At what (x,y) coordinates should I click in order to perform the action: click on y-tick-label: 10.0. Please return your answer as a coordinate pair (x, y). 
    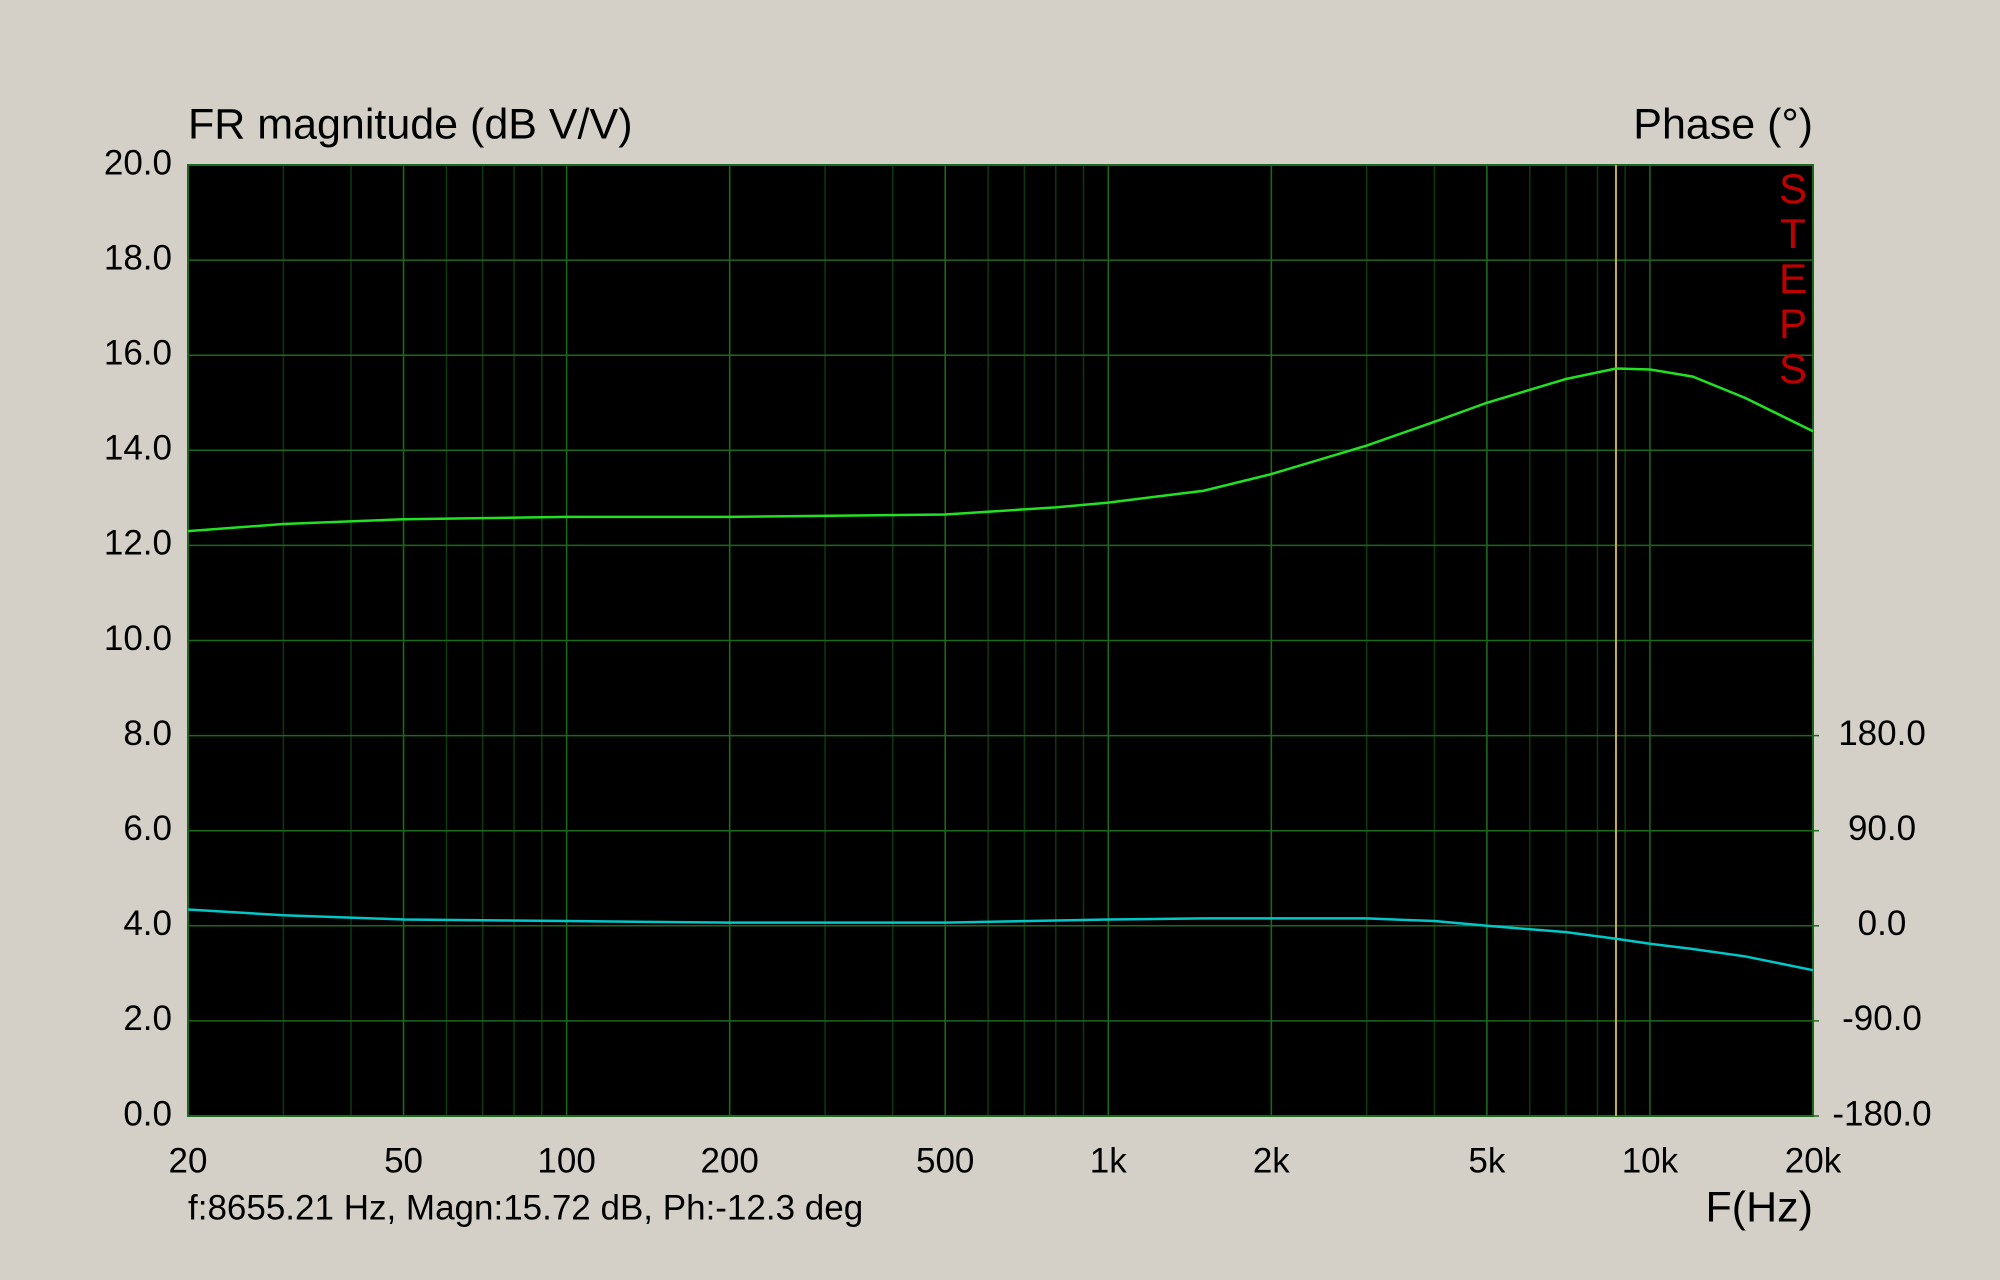
    Looking at the image, I should click on (138, 638).